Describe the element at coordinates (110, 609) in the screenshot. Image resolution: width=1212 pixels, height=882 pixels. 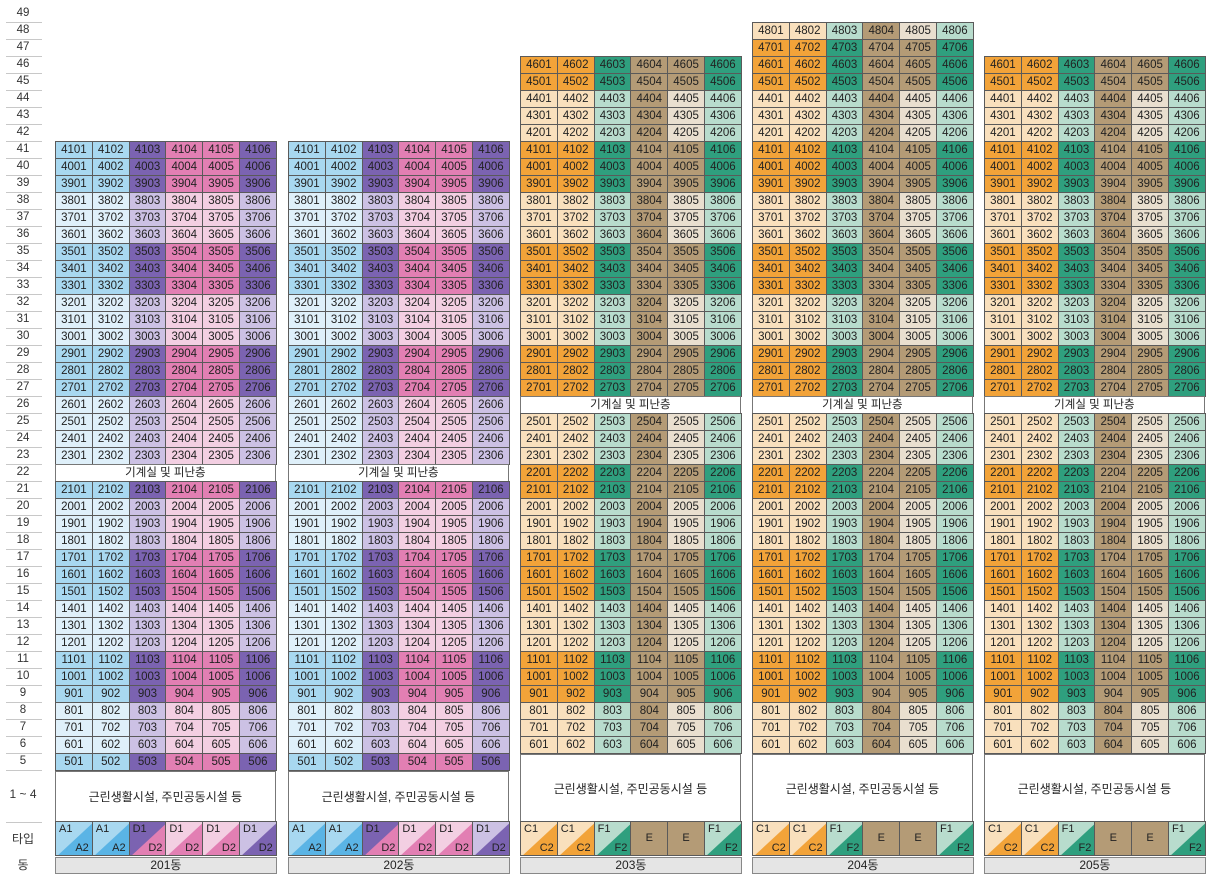
I see `unit-cell: 1402` at that location.